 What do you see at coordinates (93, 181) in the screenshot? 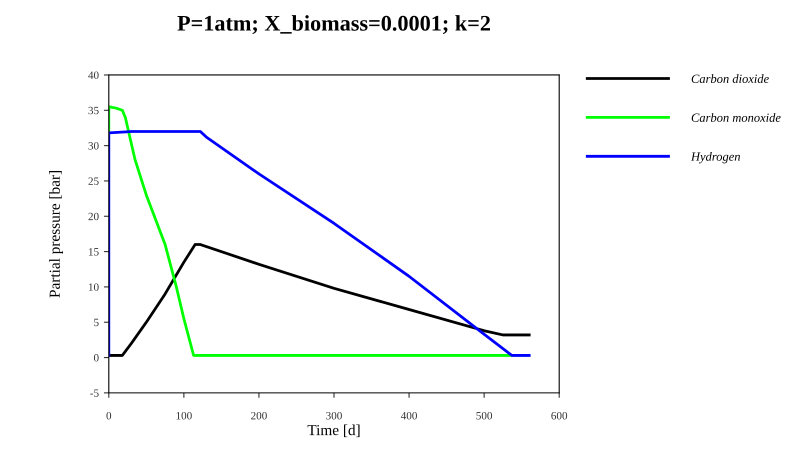
I see `y-tick-label: 25` at bounding box center [93, 181].